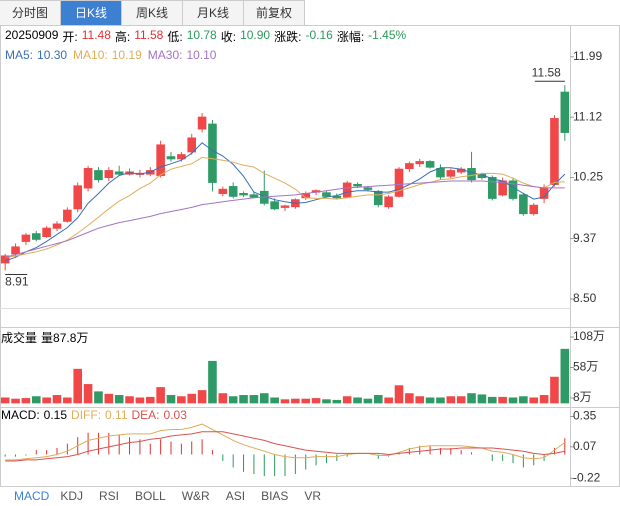 This screenshot has width=620, height=506. I want to click on tab: 前复权, so click(274, 13).